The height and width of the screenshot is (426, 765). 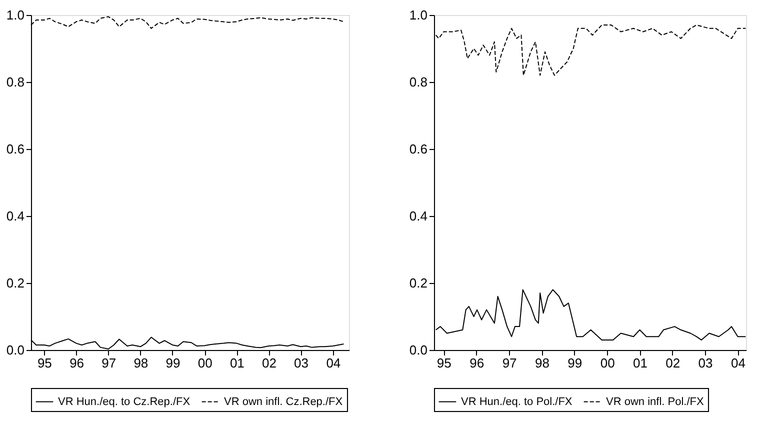 I want to click on legend-label: VR Hun./eq. to Pol./FX, so click(x=517, y=402).